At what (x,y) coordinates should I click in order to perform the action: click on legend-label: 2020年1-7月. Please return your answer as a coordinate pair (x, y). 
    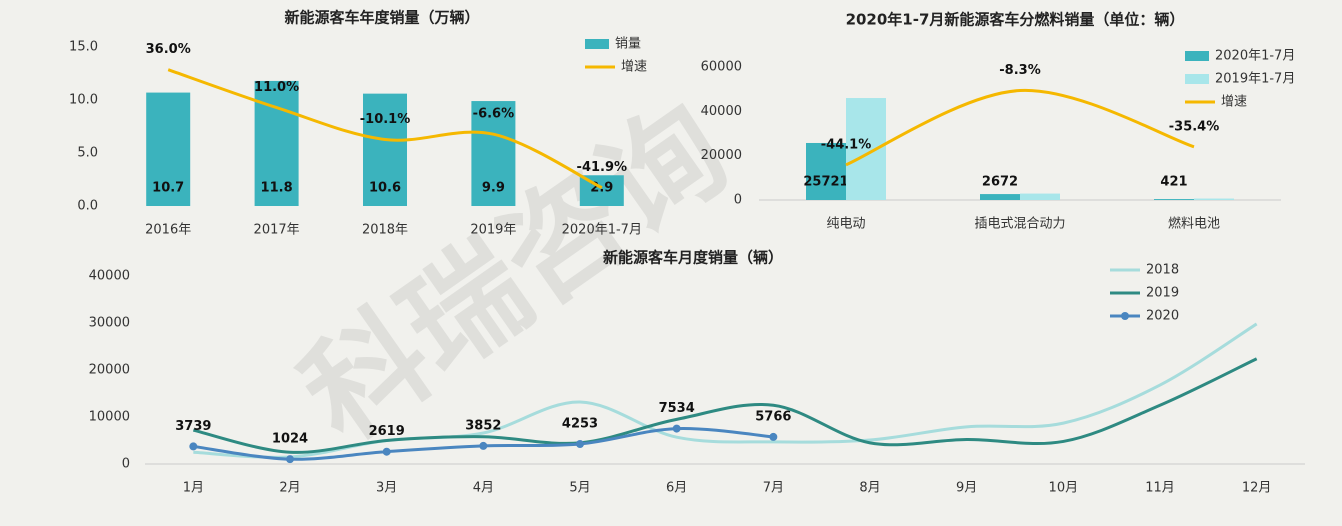
    Looking at the image, I should click on (1255, 56).